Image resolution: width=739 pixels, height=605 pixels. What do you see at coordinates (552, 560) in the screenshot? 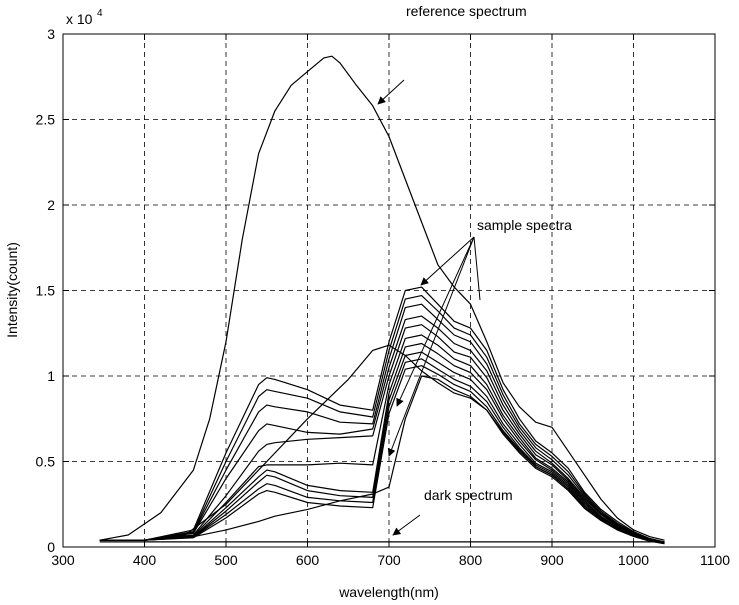
I see `x-tick-label: 900` at bounding box center [552, 560].